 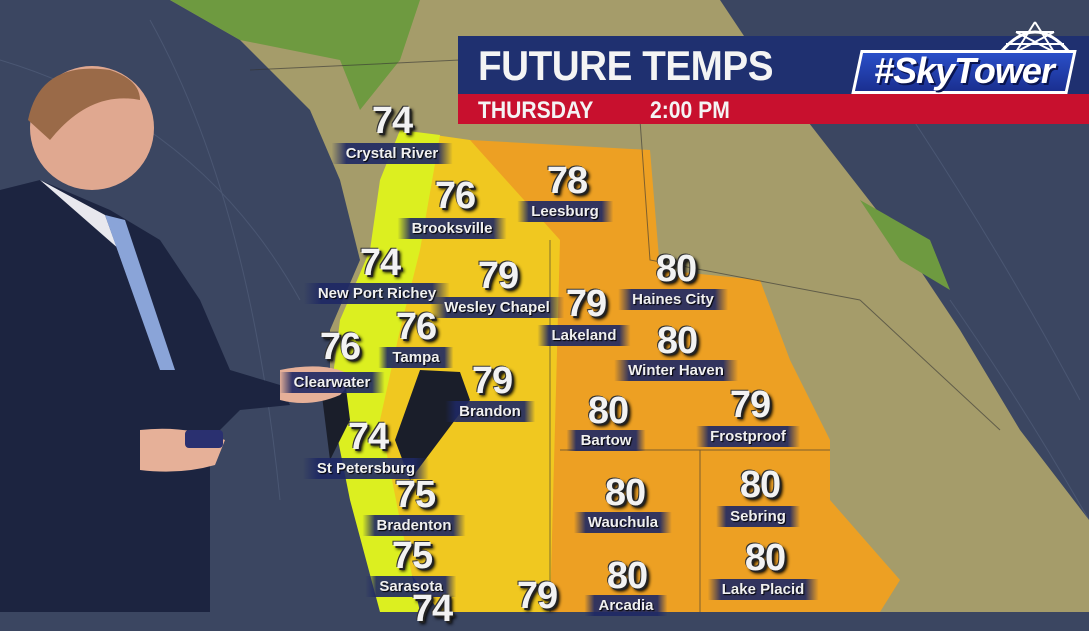 I want to click on city-label: Brandon, so click(x=490, y=411).